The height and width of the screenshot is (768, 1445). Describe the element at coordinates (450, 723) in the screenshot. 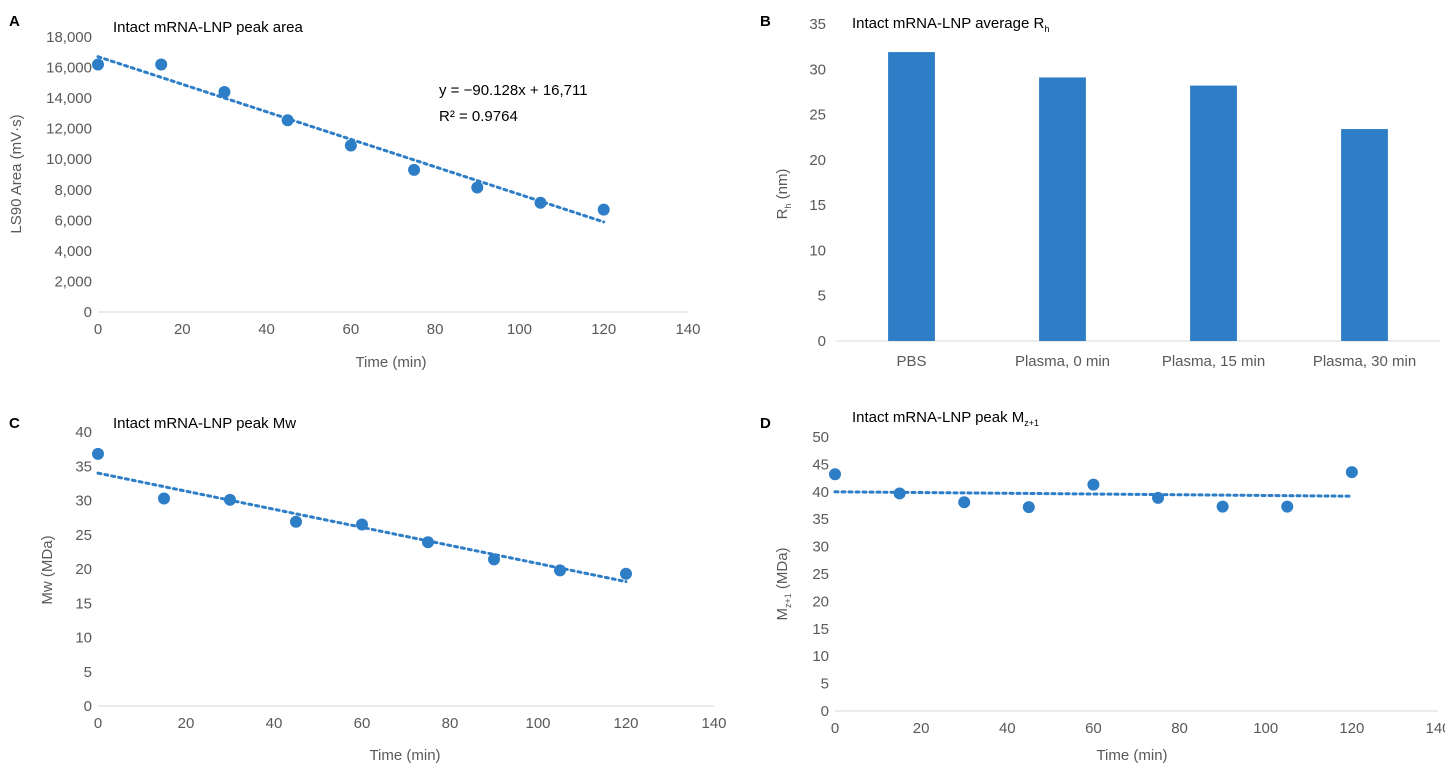

I see `panel-c-x-tick-label: 80` at that location.